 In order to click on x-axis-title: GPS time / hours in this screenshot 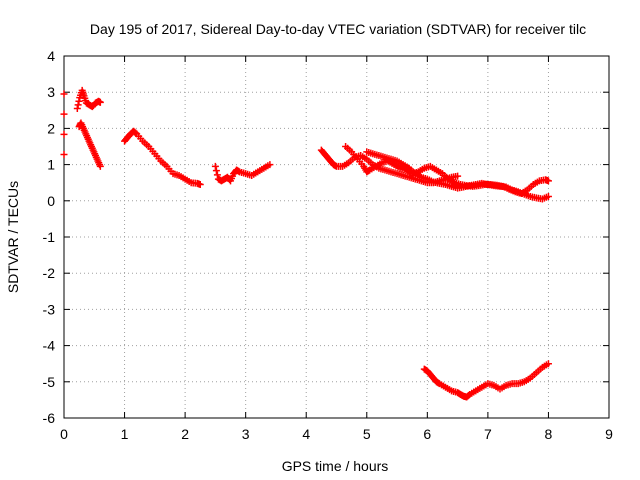, I will do `click(335, 466)`.